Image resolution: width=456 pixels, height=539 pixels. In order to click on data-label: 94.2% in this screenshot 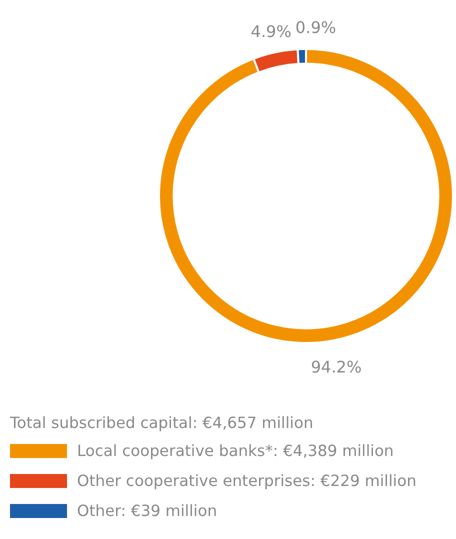, I will do `click(336, 366)`.